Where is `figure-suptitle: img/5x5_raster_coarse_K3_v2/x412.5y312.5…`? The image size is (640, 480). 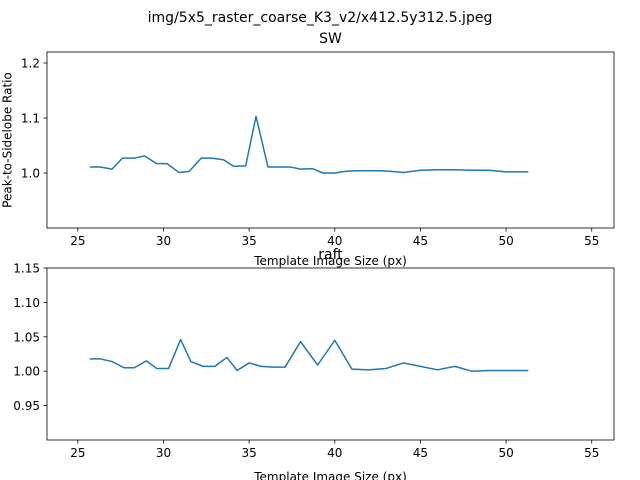
figure-suptitle: img/5x5_raster_coarse_K3_v2/x412.5y312.5… is located at coordinates (320, 18).